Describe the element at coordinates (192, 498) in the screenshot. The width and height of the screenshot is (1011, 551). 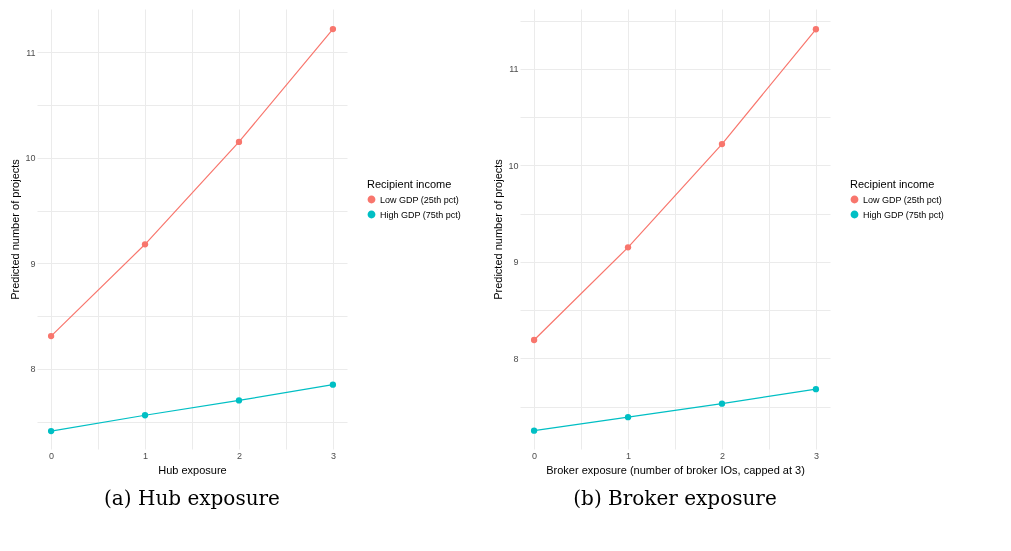
I see `text: (a) Hub exposure` at that location.